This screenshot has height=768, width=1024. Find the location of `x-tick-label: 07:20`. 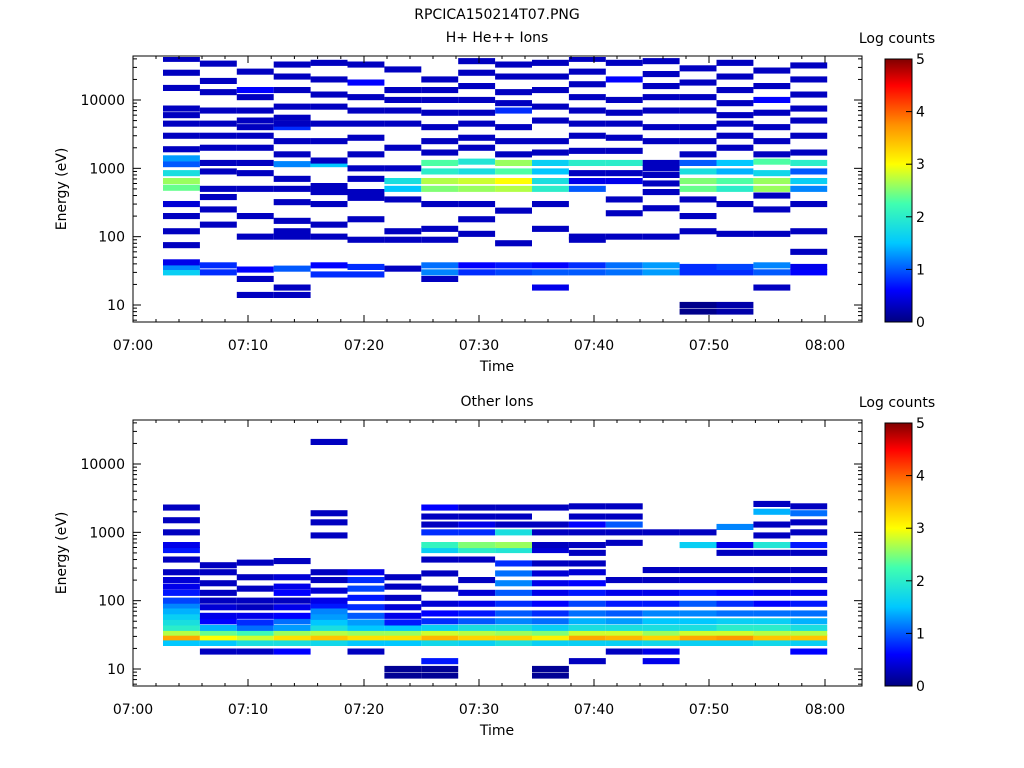

x-tick-label: 07:20 is located at coordinates (364, 710).